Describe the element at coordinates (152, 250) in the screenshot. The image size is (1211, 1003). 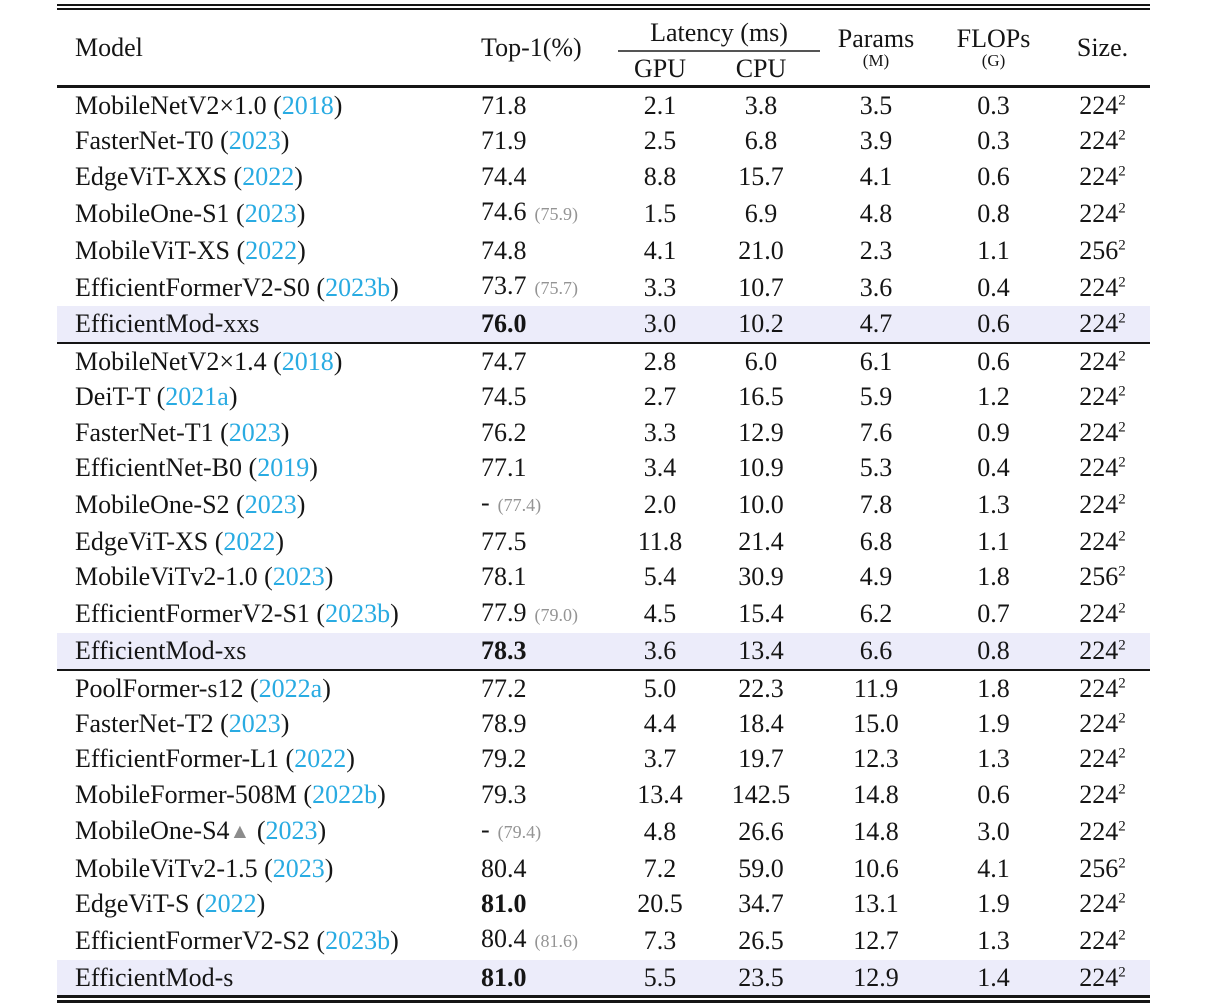
I see `model-name: MobileViT-XS` at that location.